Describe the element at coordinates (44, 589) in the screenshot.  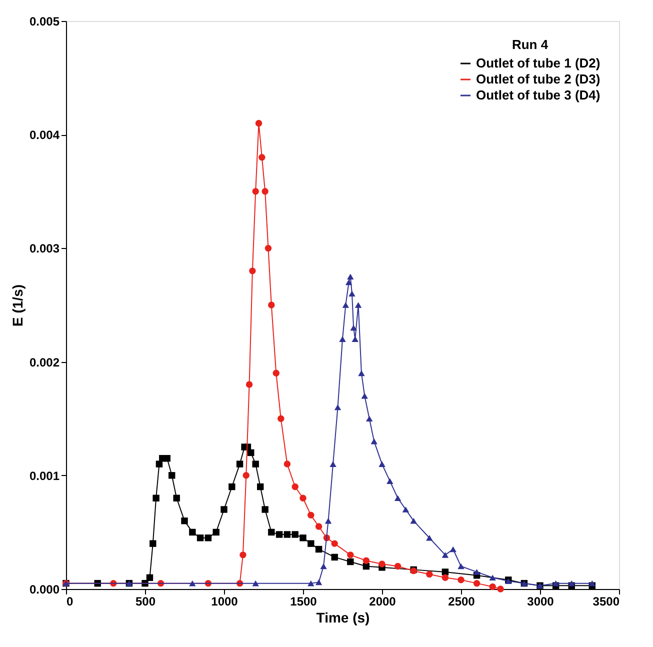
I see `y-tick-label: 0.000` at that location.